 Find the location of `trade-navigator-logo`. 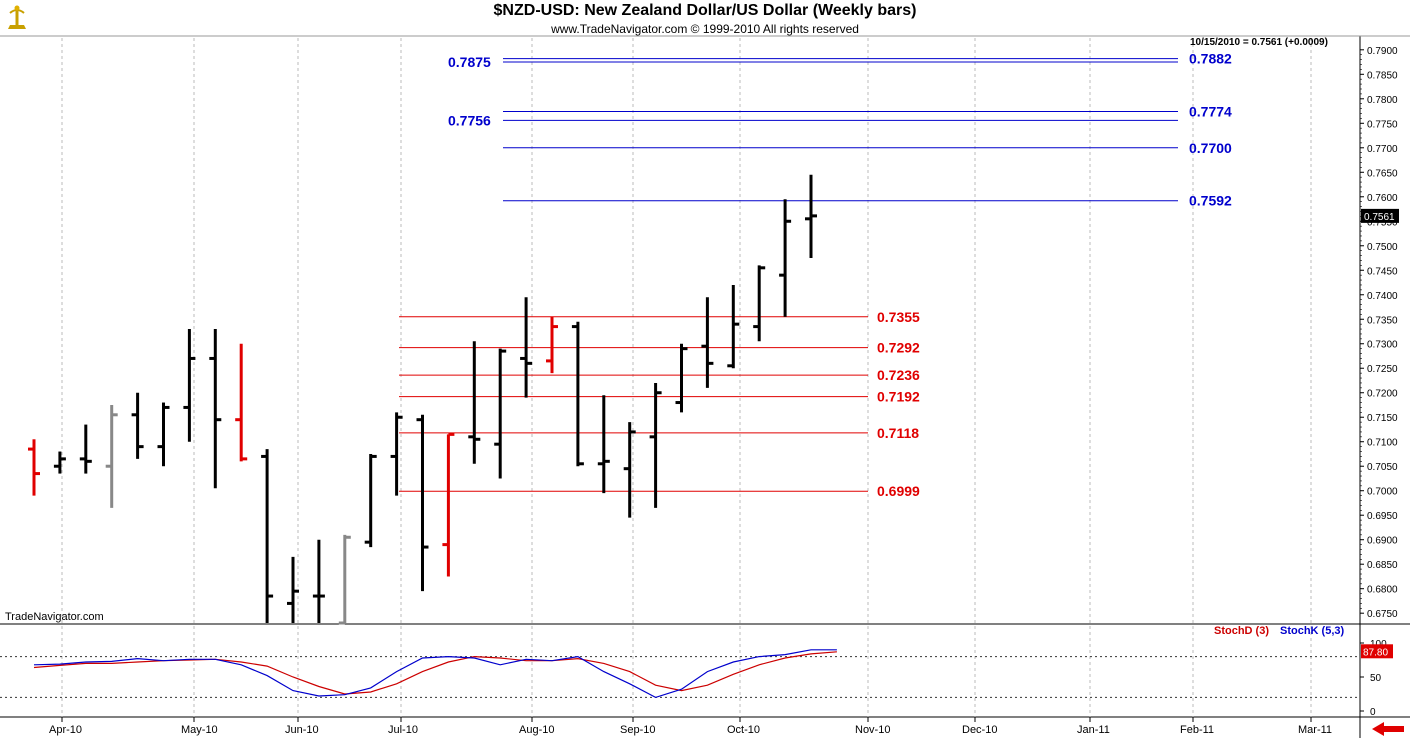

trade-navigator-logo is located at coordinates (17, 18).